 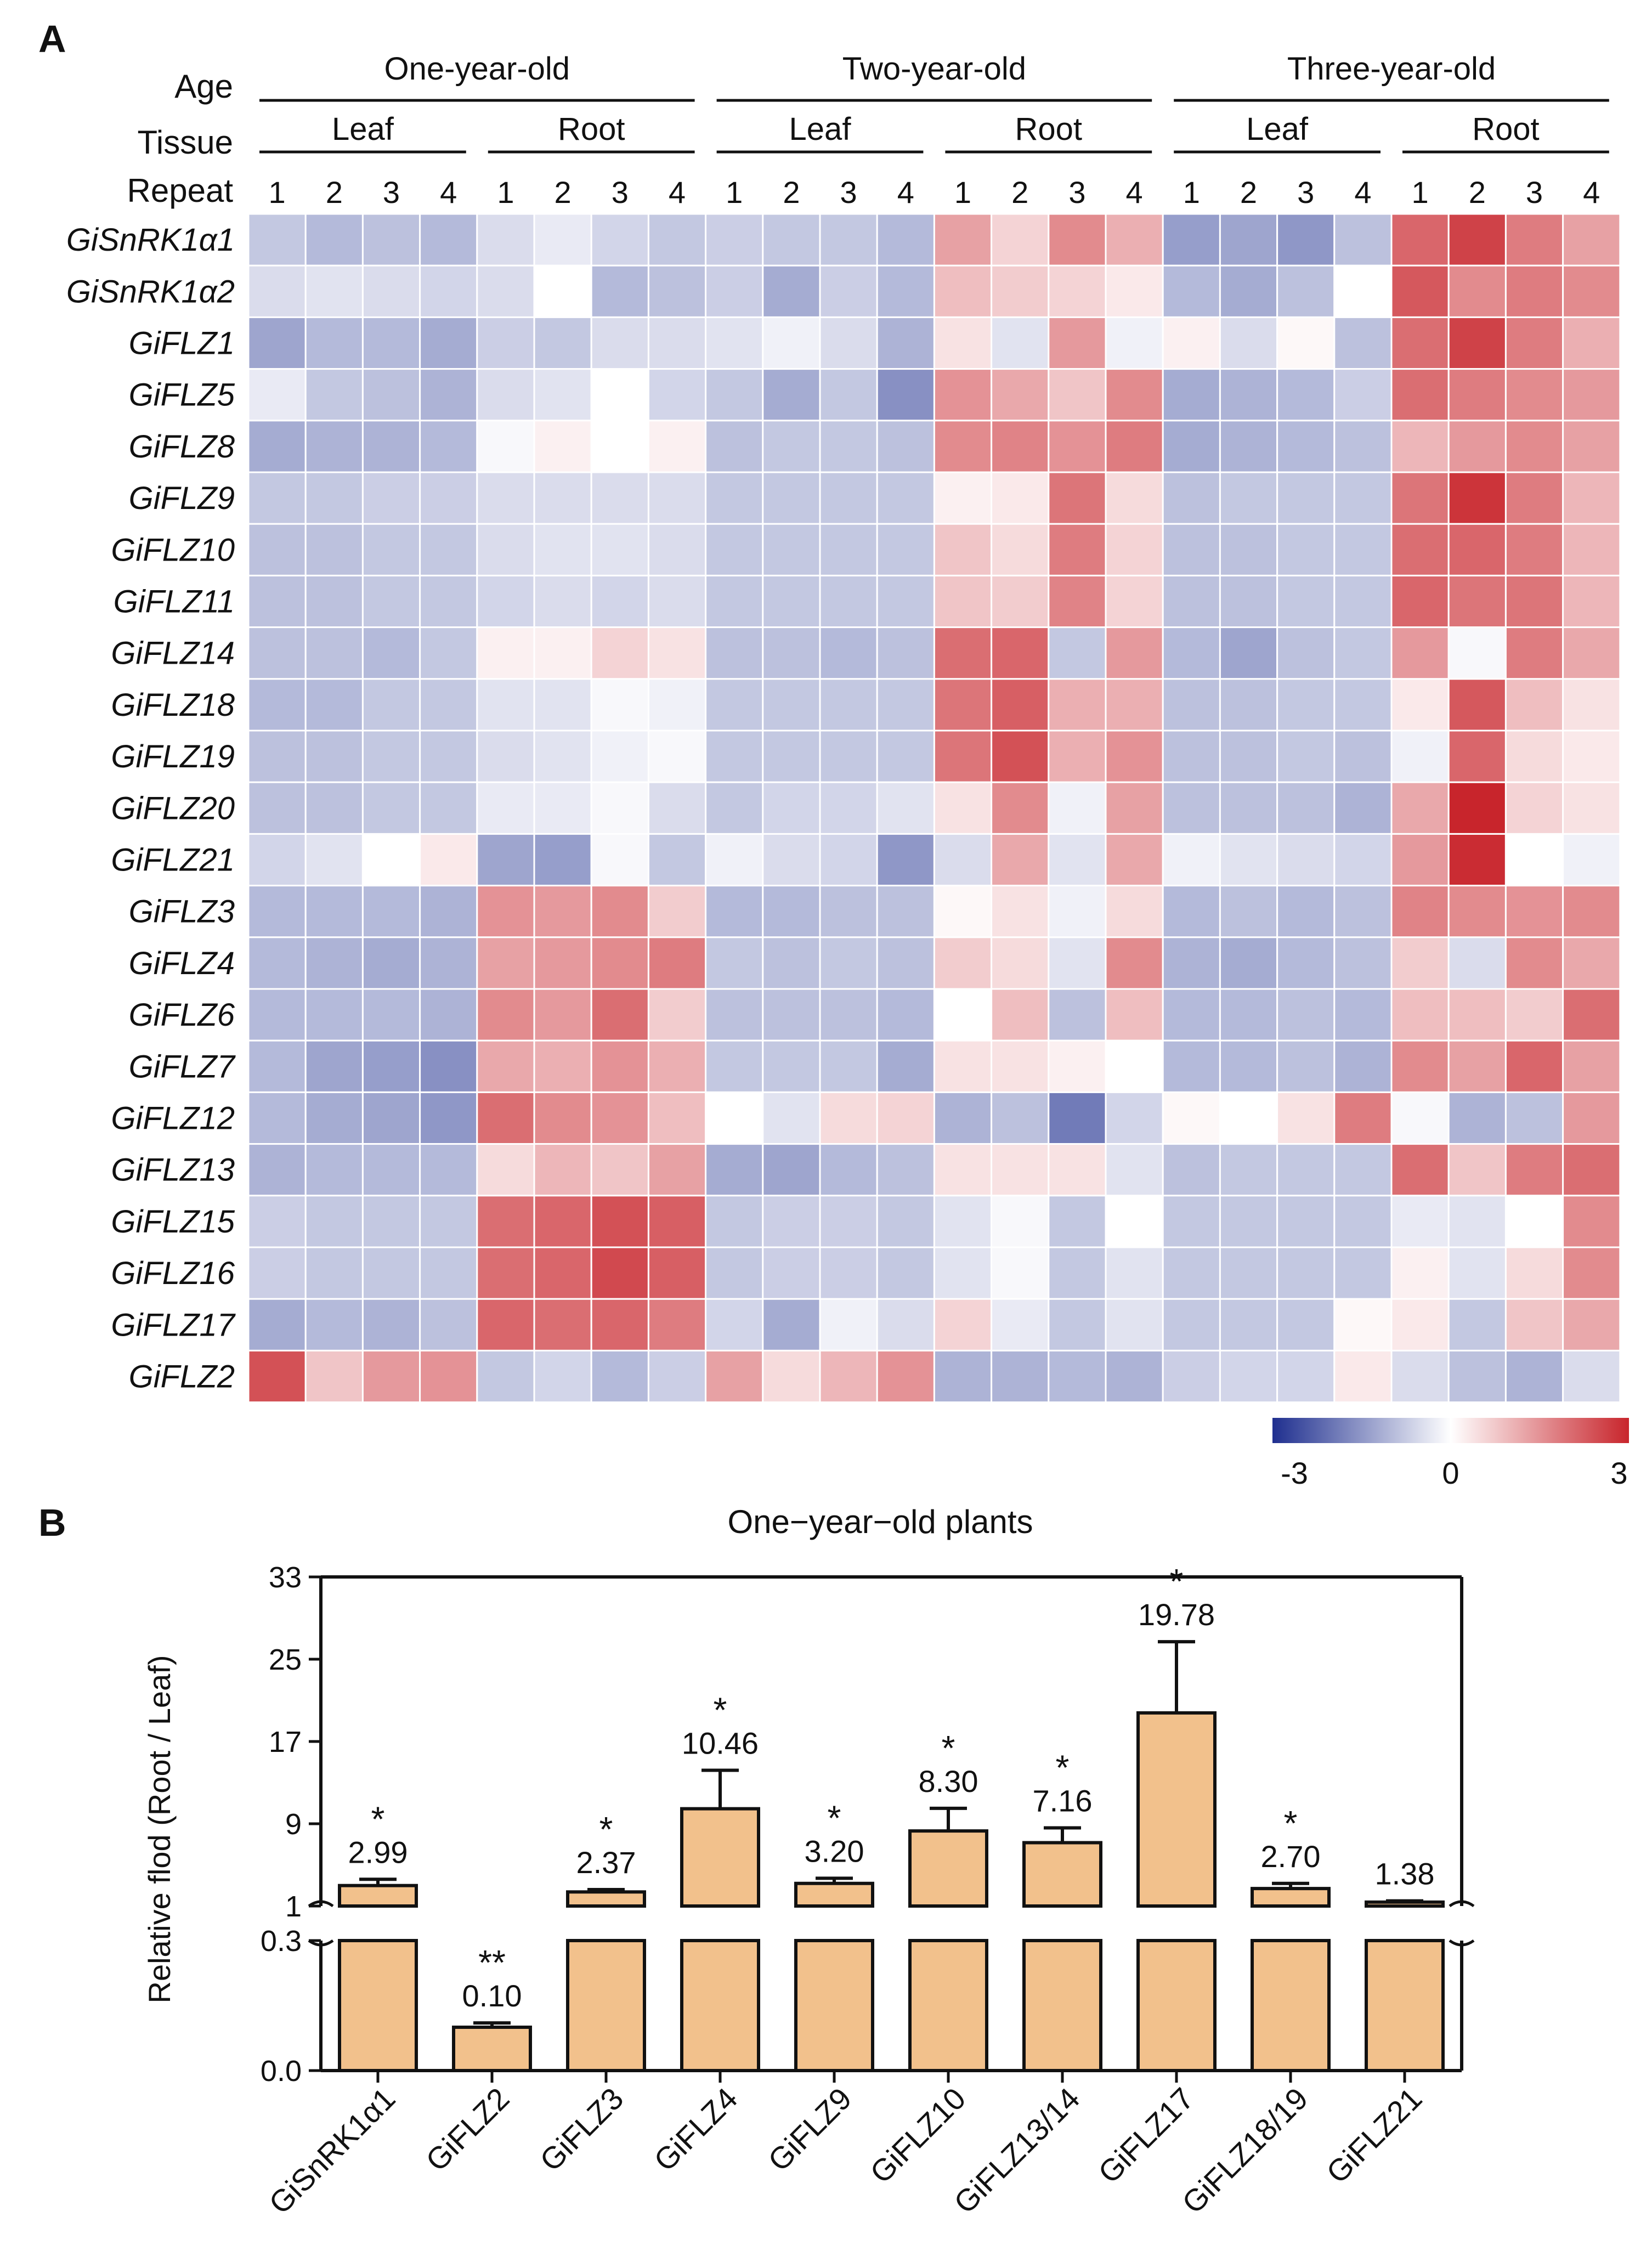 What do you see at coordinates (281, 1941) in the screenshot?
I see `y-tick-label: 0.3` at bounding box center [281, 1941].